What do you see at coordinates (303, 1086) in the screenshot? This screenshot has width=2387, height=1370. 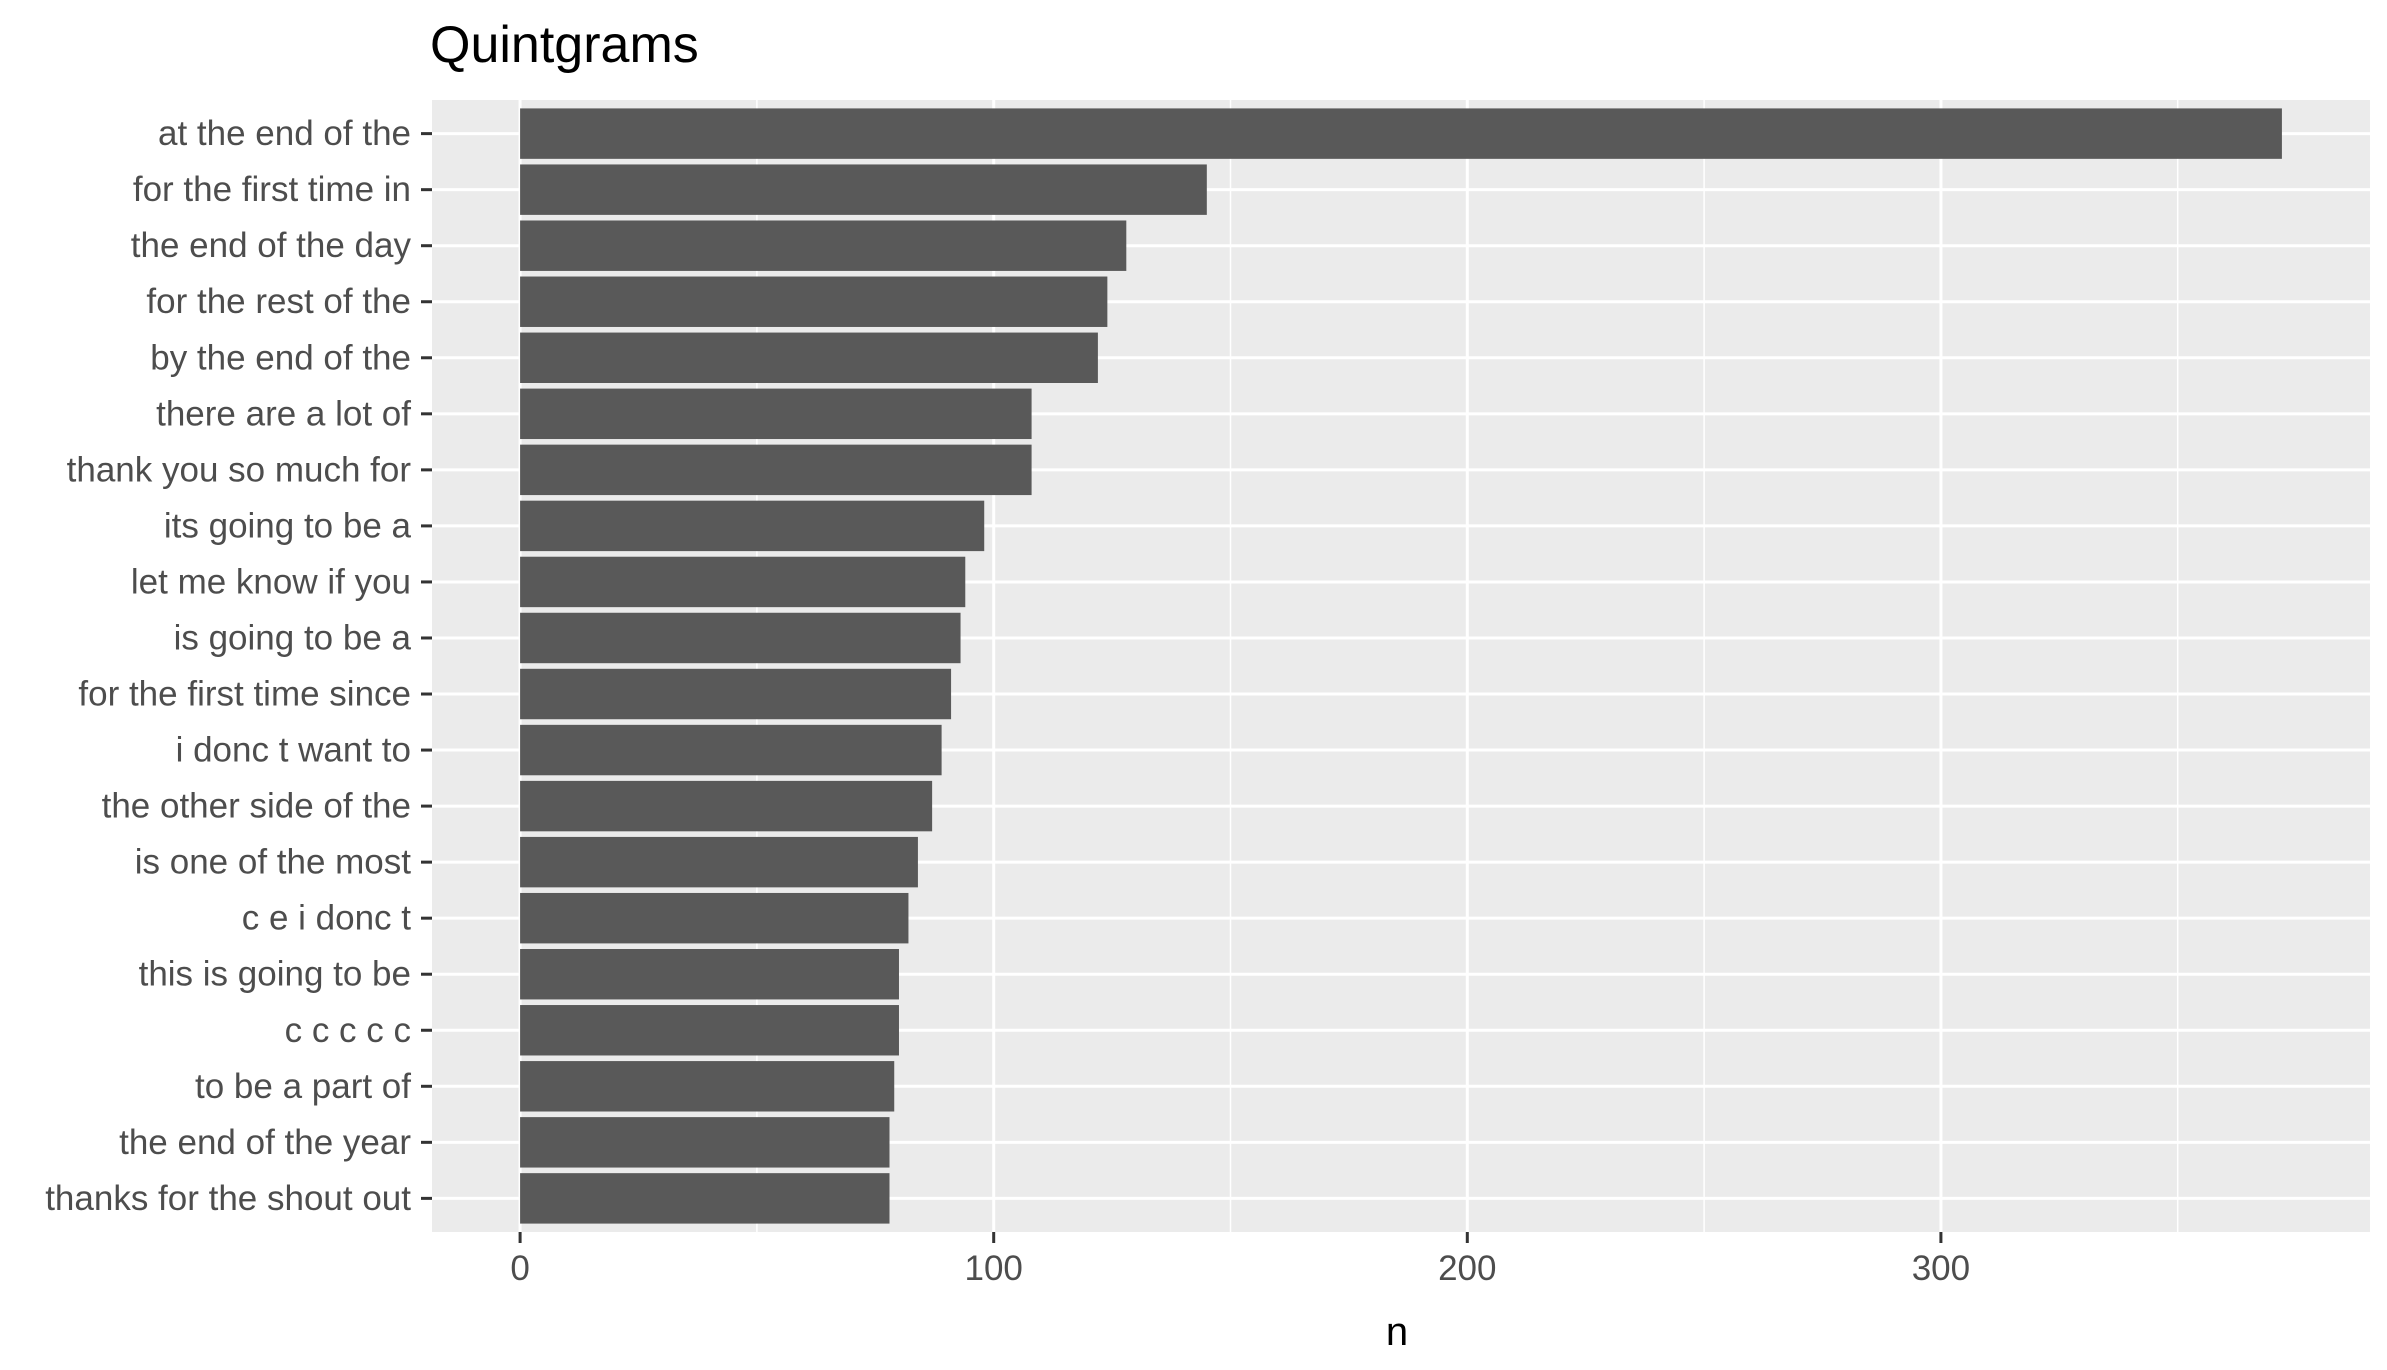 I see `y-tick-label: to be a part of` at bounding box center [303, 1086].